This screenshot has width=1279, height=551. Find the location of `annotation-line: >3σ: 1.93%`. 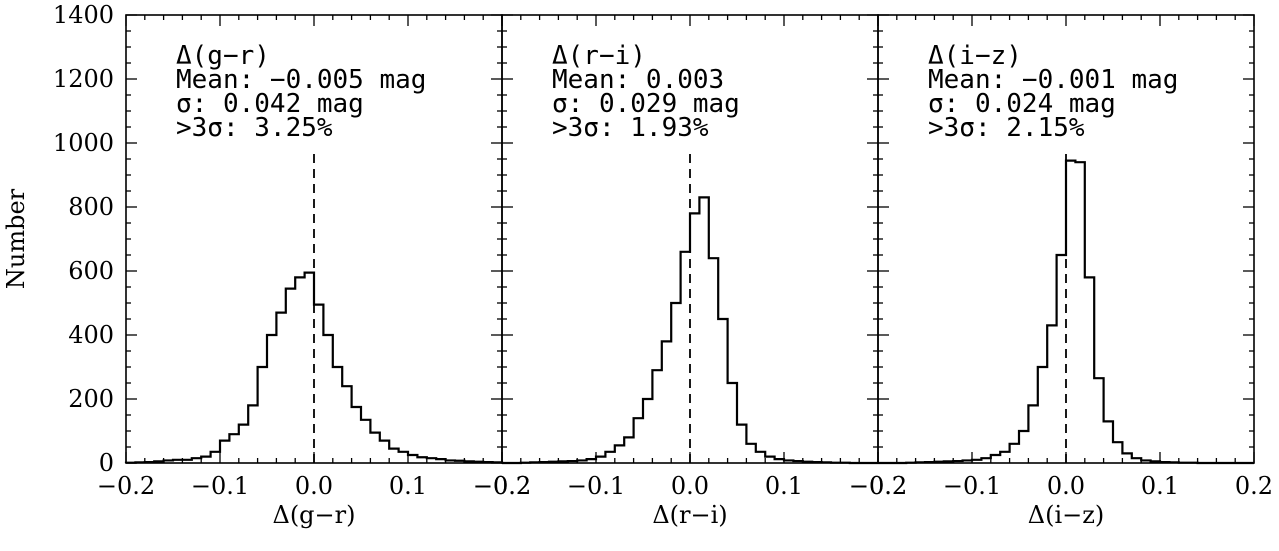

annotation-line: >3σ: 1.93% is located at coordinates (630, 128).